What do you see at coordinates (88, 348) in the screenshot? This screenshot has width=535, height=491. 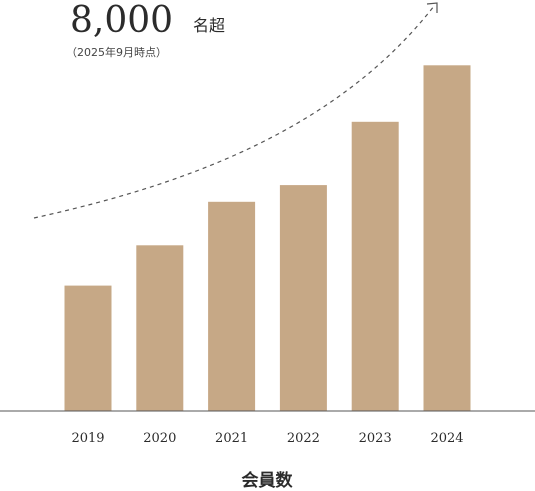 I see `bar-2019` at bounding box center [88, 348].